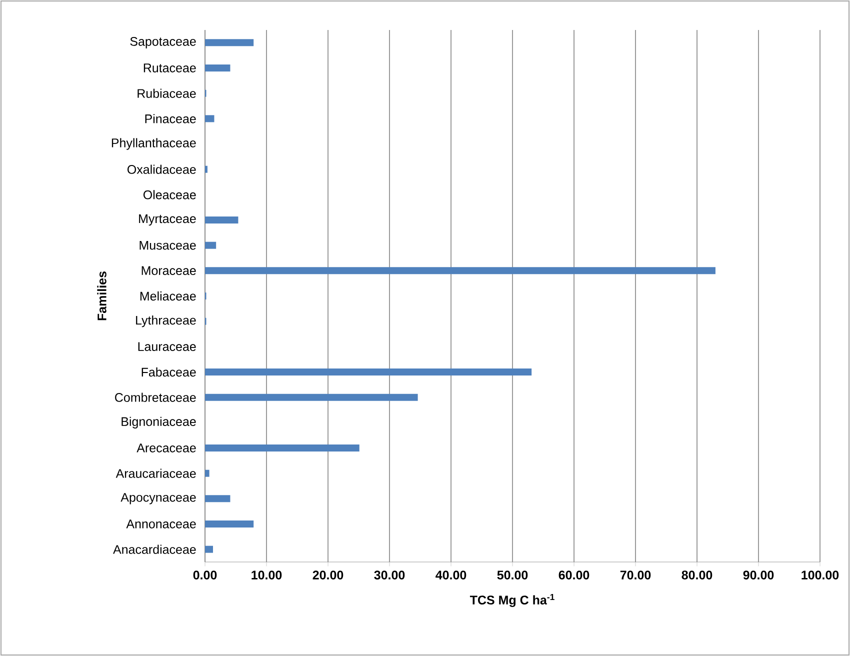  Describe the element at coordinates (170, 68) in the screenshot. I see `y-tick-label: Rutaceae` at that location.